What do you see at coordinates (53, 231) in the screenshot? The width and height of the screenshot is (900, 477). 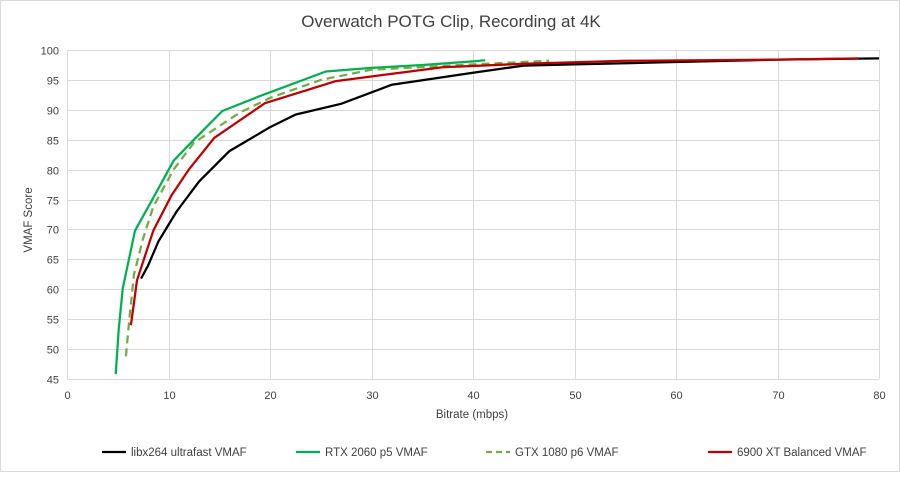 I see `y-tick-label: 70` at bounding box center [53, 231].